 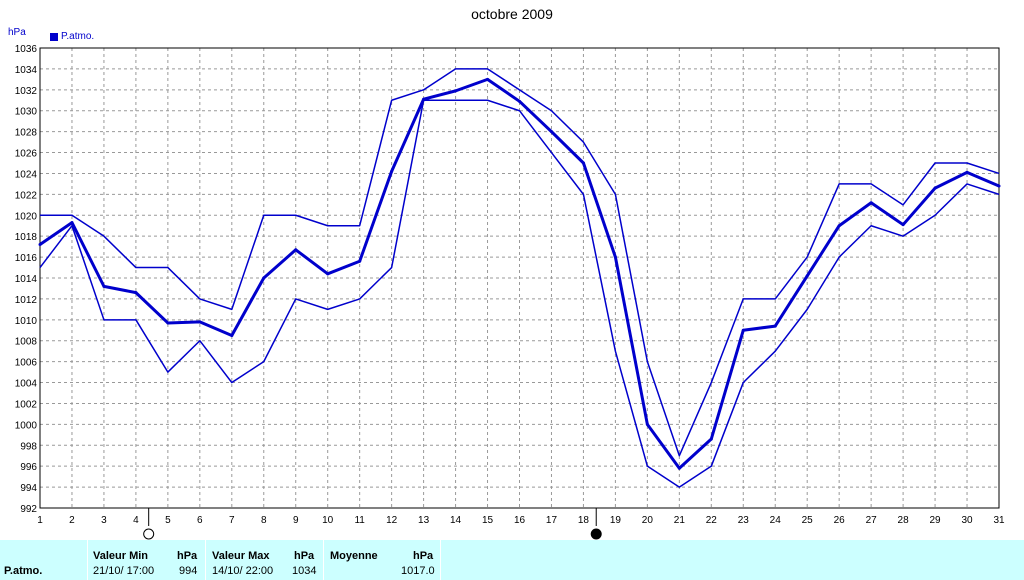 What do you see at coordinates (54, 36) in the screenshot?
I see `legend-swatch` at bounding box center [54, 36].